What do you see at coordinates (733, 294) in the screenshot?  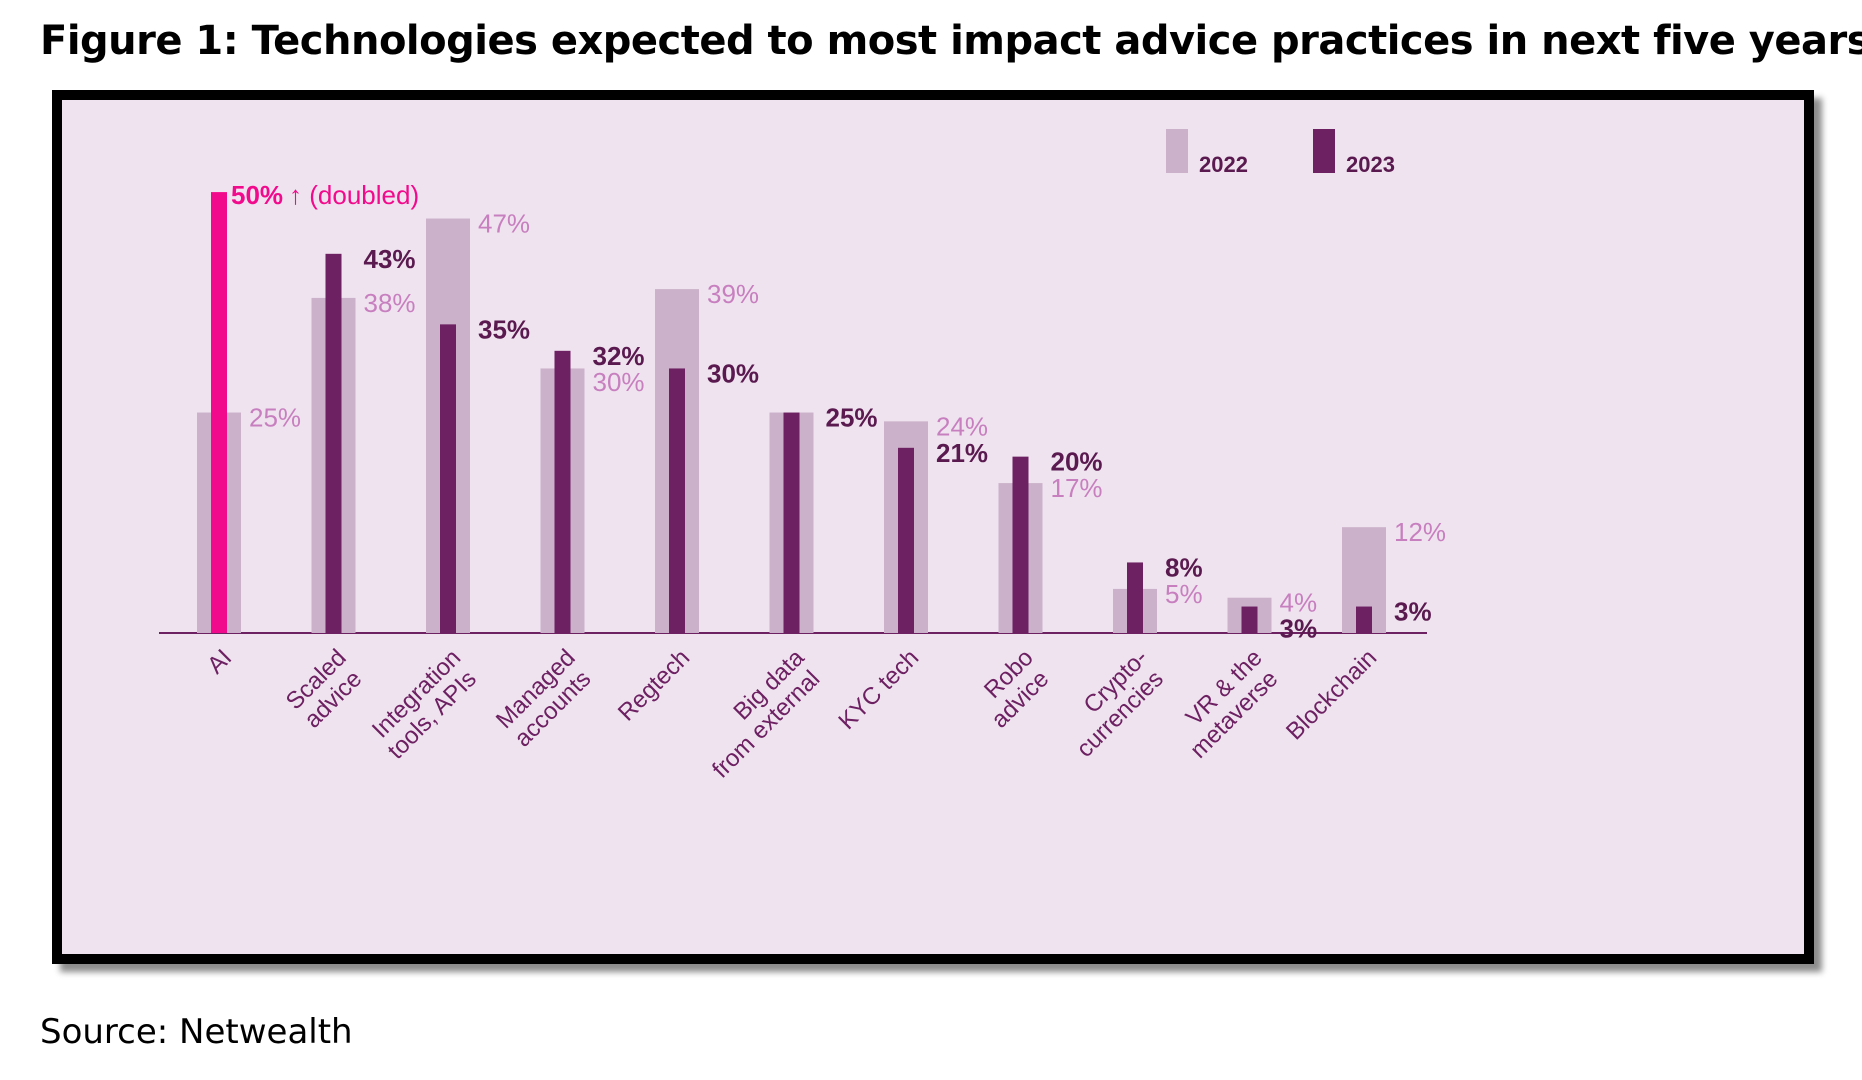 I see `value-label-2022: 39%` at bounding box center [733, 294].